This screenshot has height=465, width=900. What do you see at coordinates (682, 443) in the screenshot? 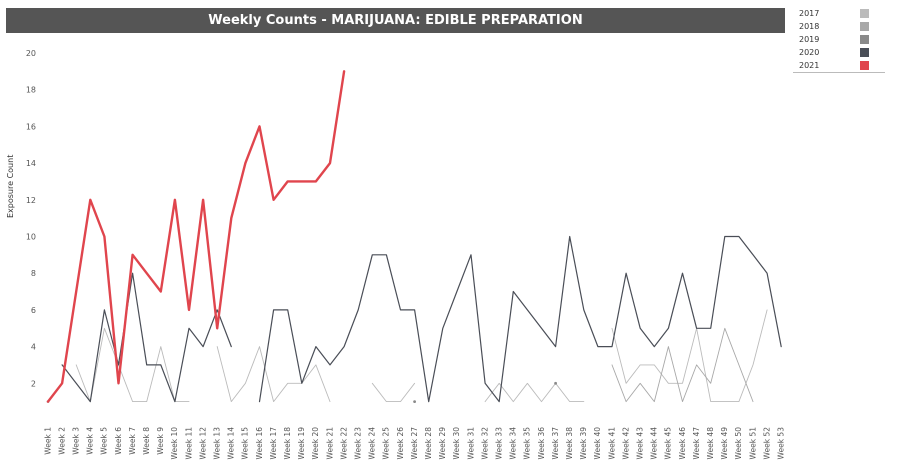
I see `x-tick-label: Week 46` at bounding box center [682, 443].